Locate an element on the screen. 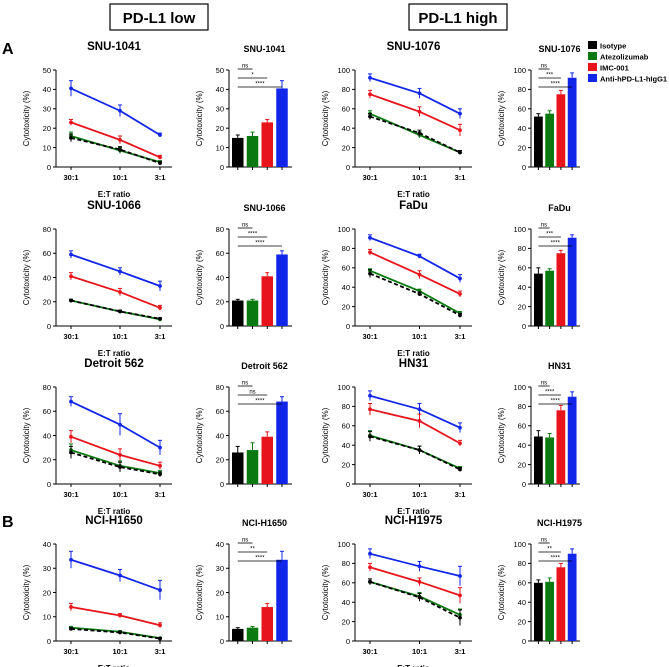 The width and height of the screenshot is (669, 667). y-tick-label-13-3: 30 is located at coordinates (220, 568).